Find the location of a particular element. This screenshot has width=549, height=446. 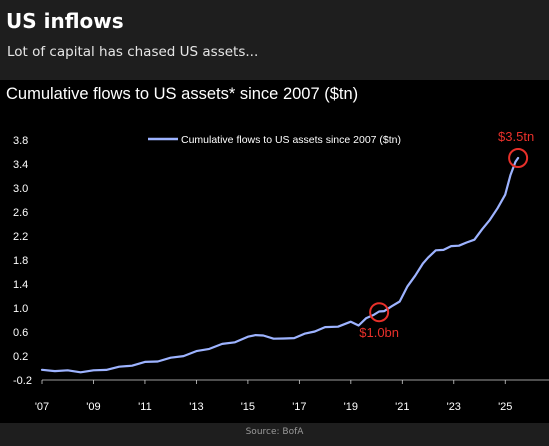

y-tick-label: 3.0 is located at coordinates (20, 189).